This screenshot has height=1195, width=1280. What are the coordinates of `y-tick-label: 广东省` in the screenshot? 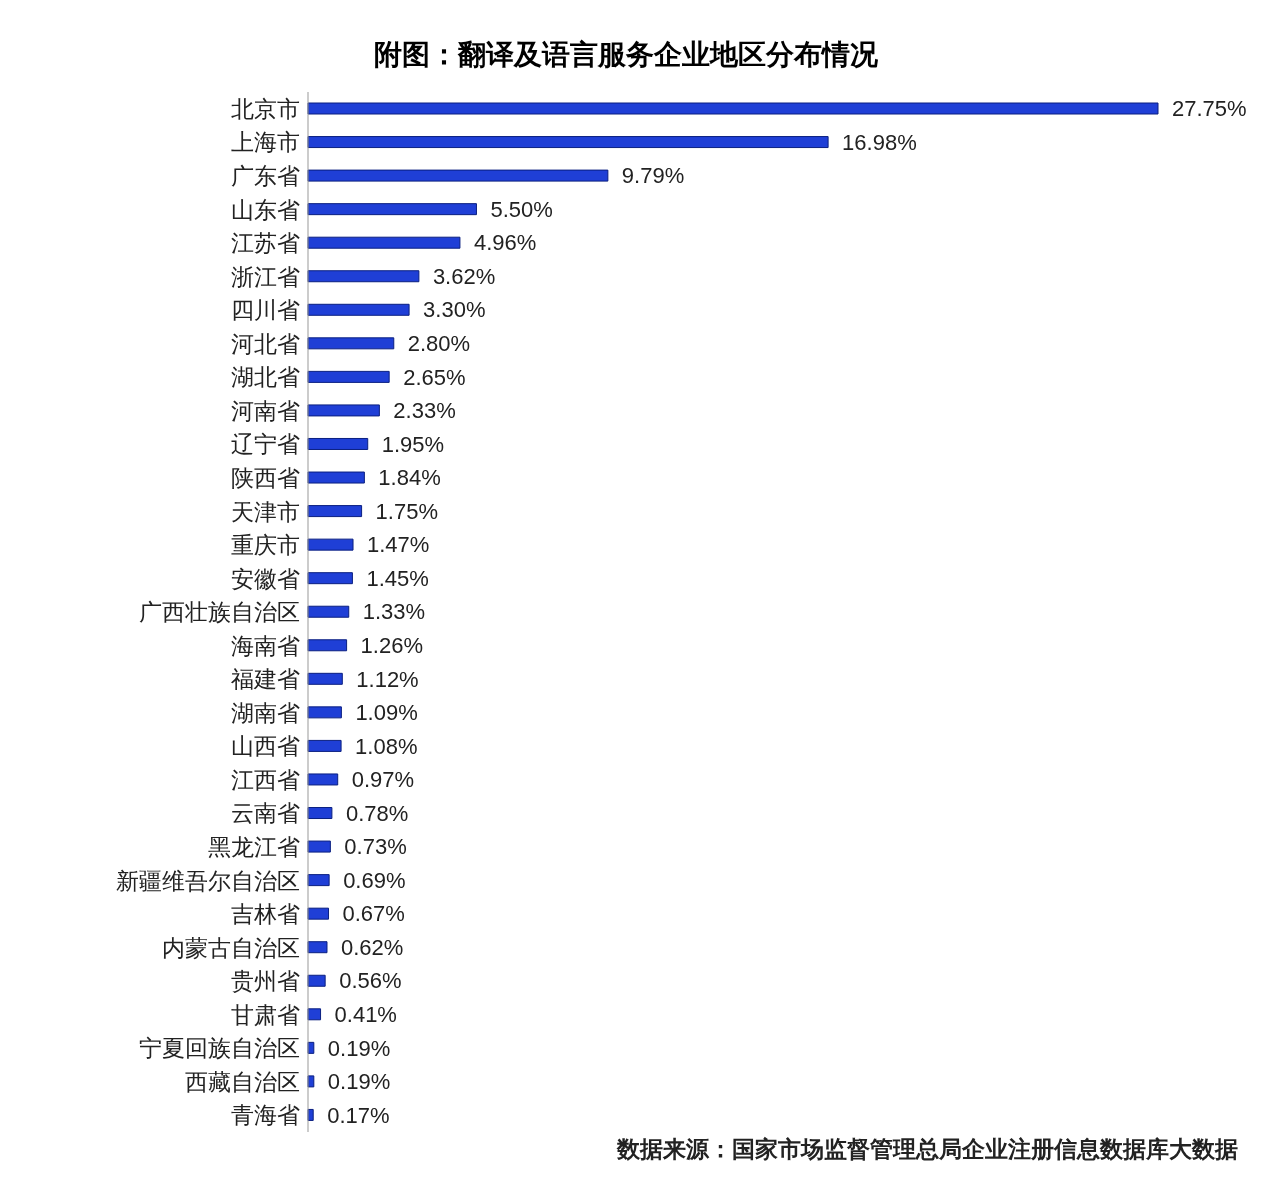 It's located at (265, 176).